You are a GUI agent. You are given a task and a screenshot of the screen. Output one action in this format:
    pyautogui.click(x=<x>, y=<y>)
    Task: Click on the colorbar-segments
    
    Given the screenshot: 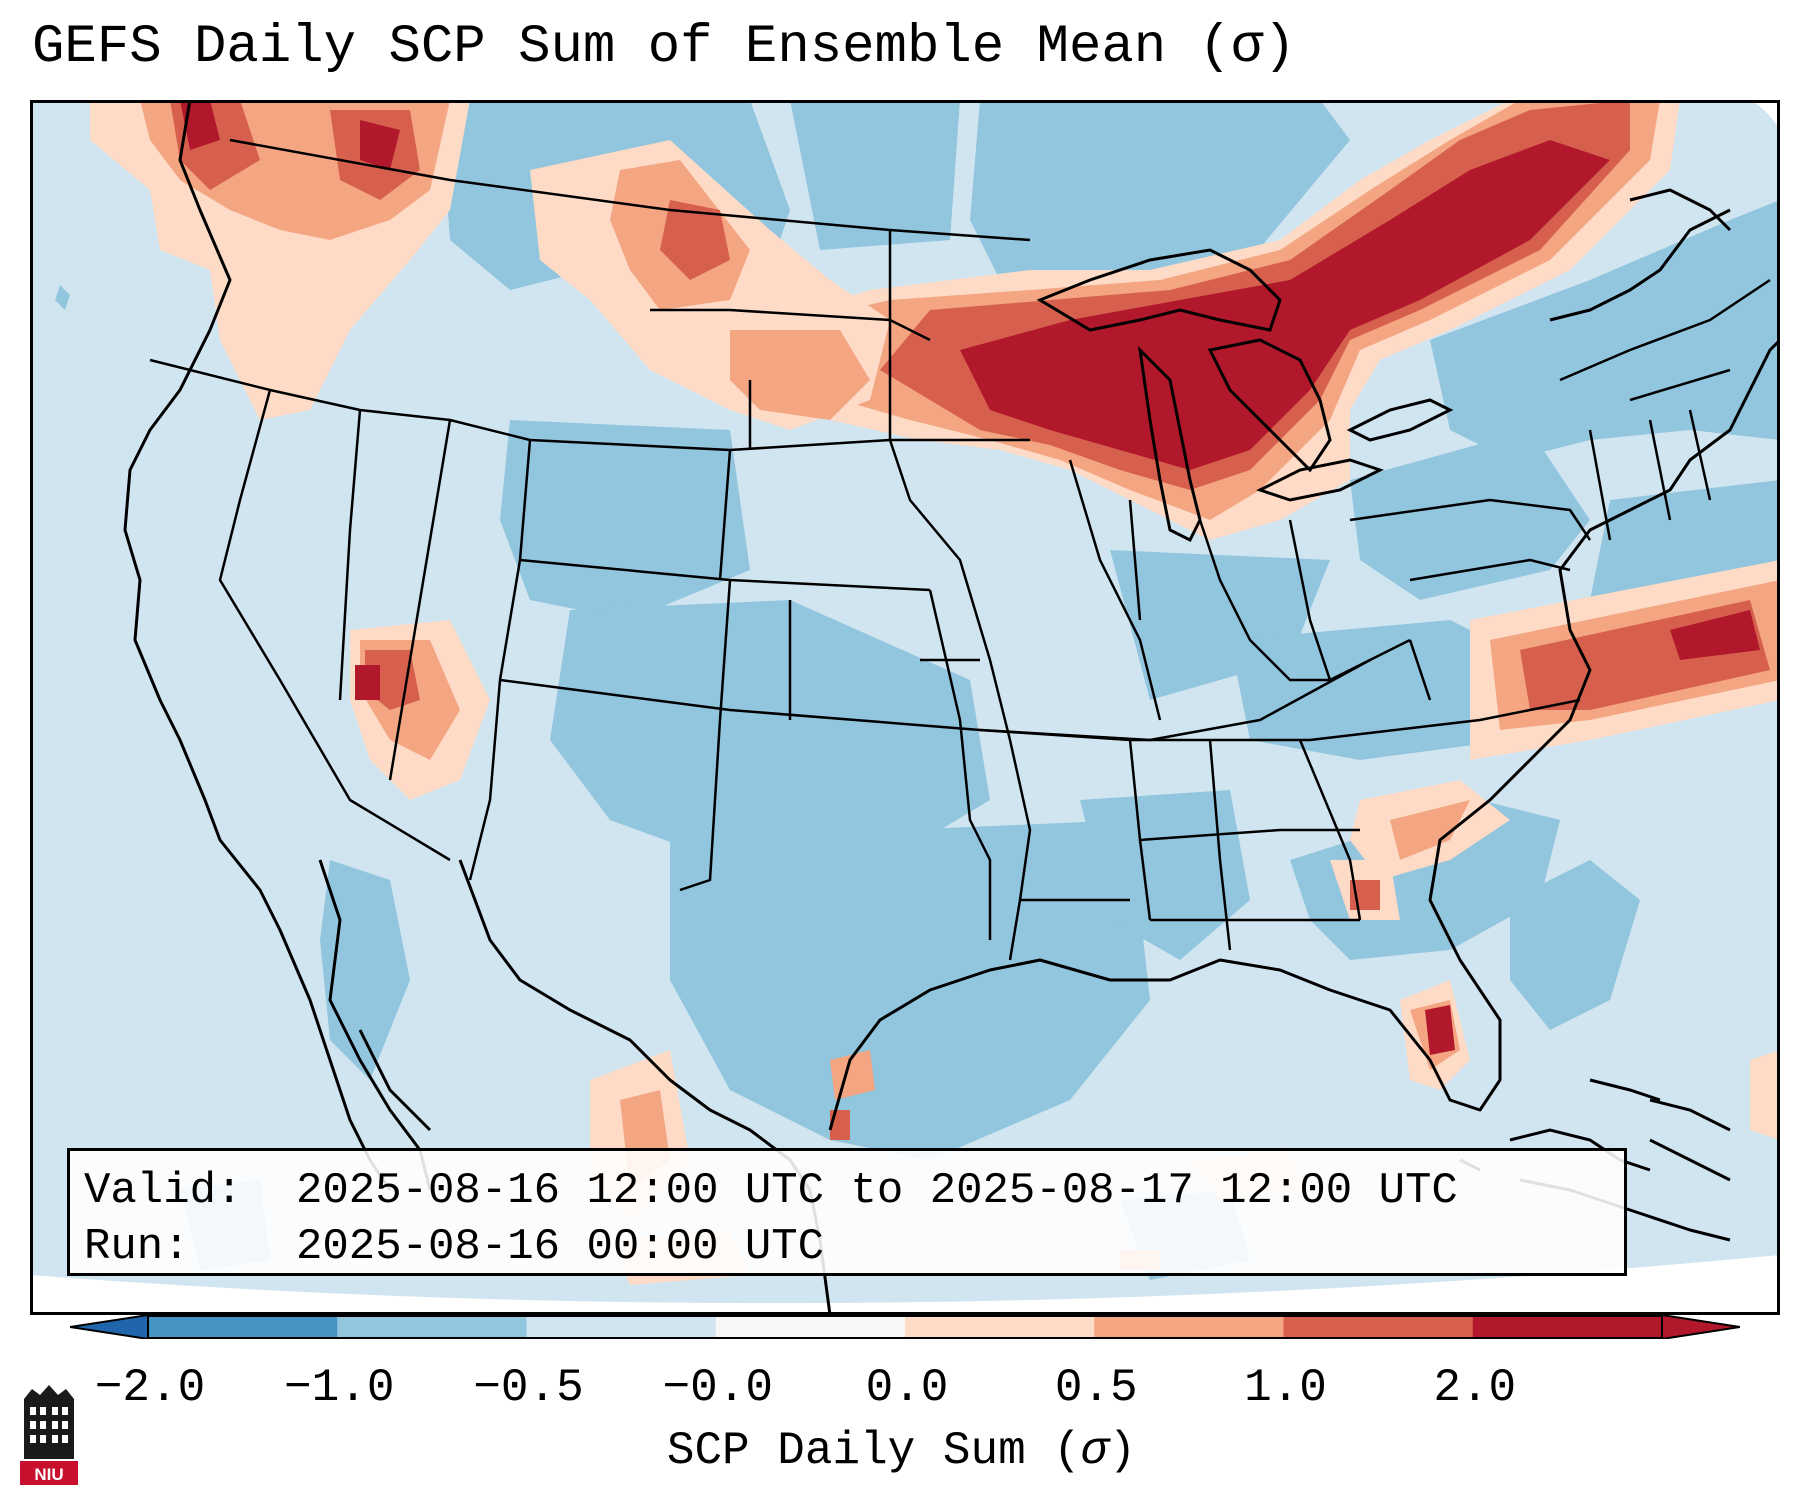 What is the action you would take?
    pyautogui.click(x=905, y=1327)
    